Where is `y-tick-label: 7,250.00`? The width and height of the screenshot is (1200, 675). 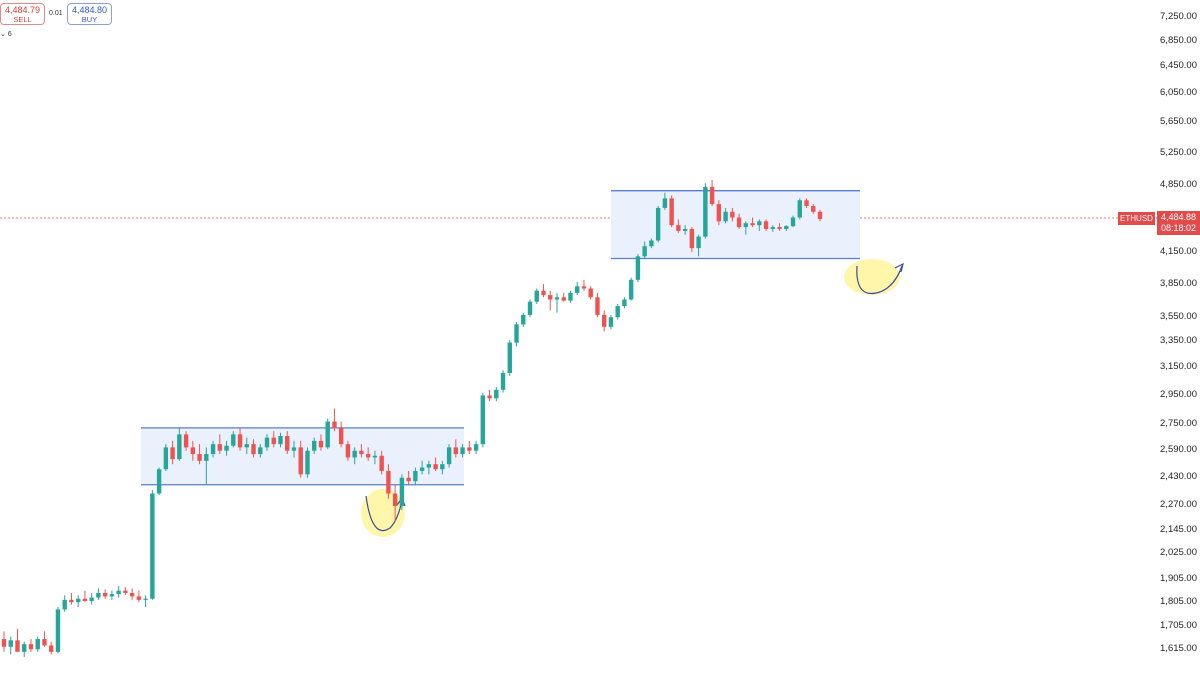
y-tick-label: 7,250.00 is located at coordinates (1178, 16).